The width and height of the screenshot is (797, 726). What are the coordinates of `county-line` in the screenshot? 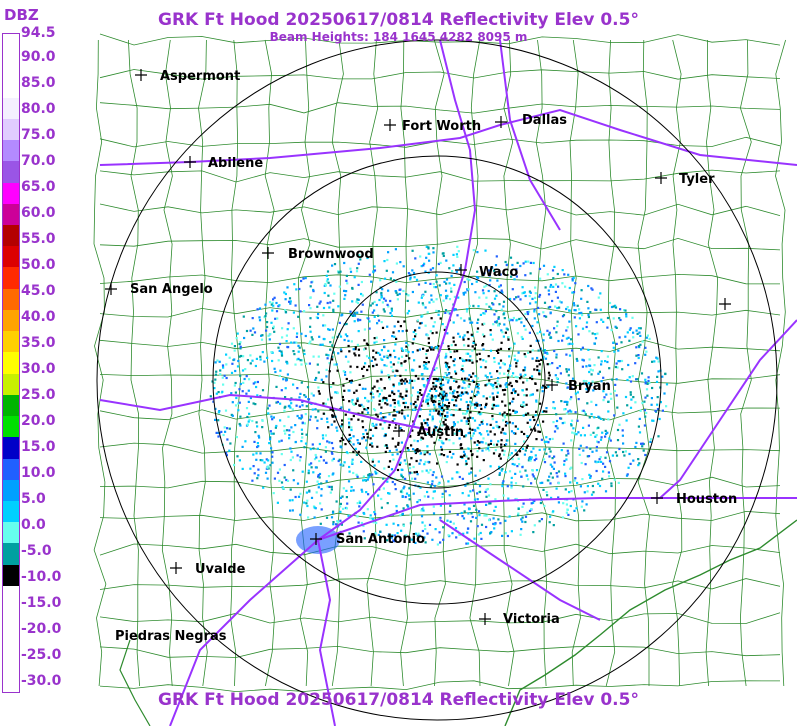 It's located at (440, 651).